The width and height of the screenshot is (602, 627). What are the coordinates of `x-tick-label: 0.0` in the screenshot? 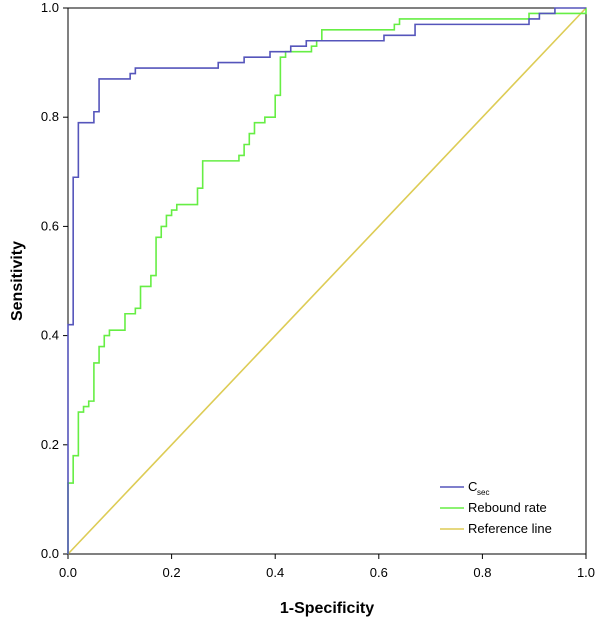 It's located at (68, 572).